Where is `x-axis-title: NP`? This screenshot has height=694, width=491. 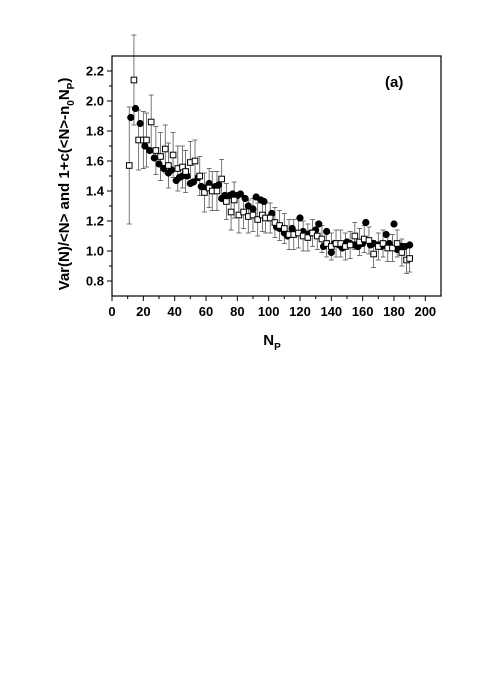 x-axis-title: NP is located at coordinates (272, 342).